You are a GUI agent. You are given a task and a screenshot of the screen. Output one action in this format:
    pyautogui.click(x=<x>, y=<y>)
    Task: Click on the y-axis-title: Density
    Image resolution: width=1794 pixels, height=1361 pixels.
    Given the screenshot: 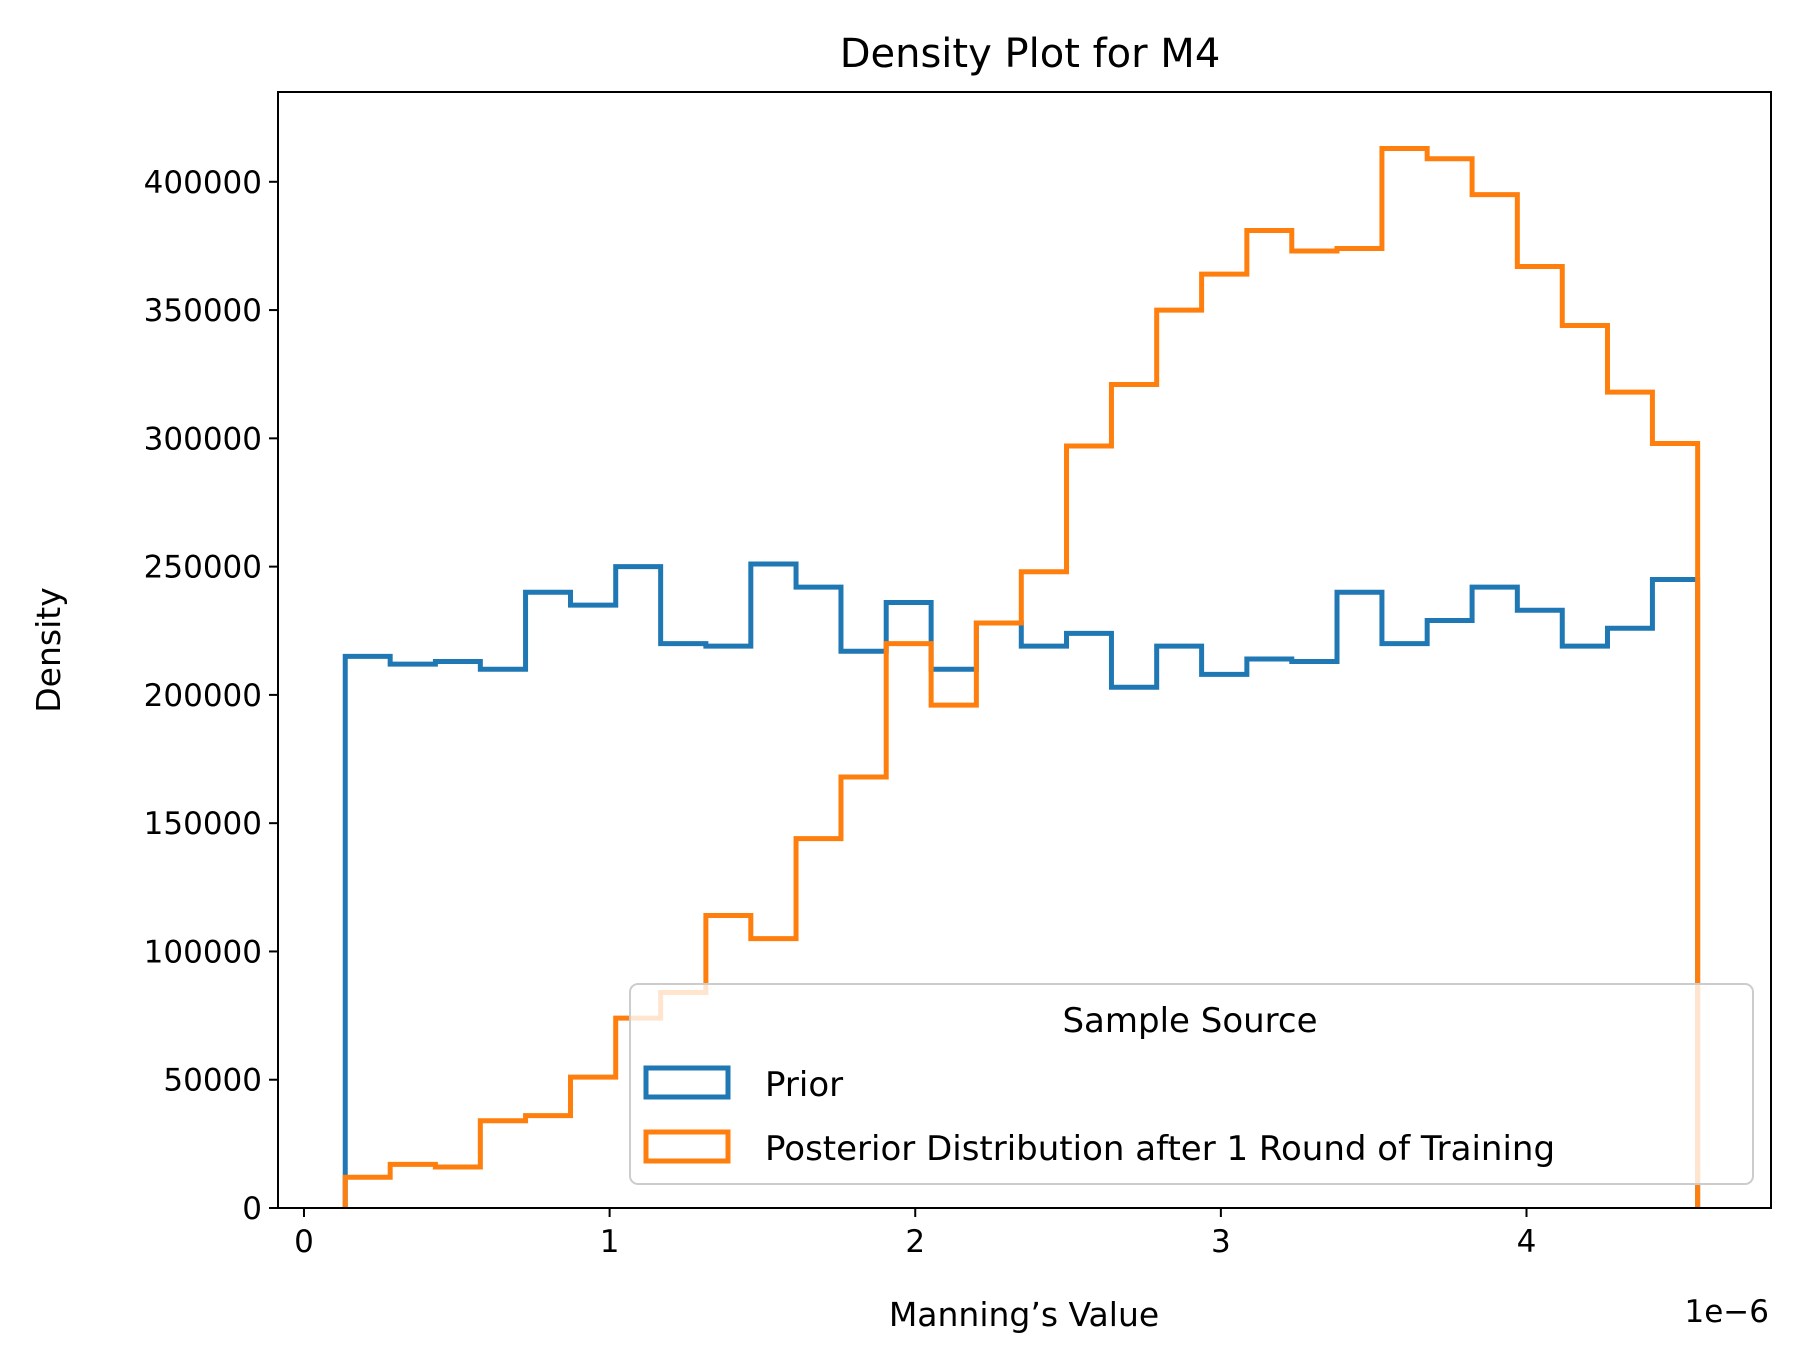 What is the action you would take?
    pyautogui.click(x=48, y=649)
    